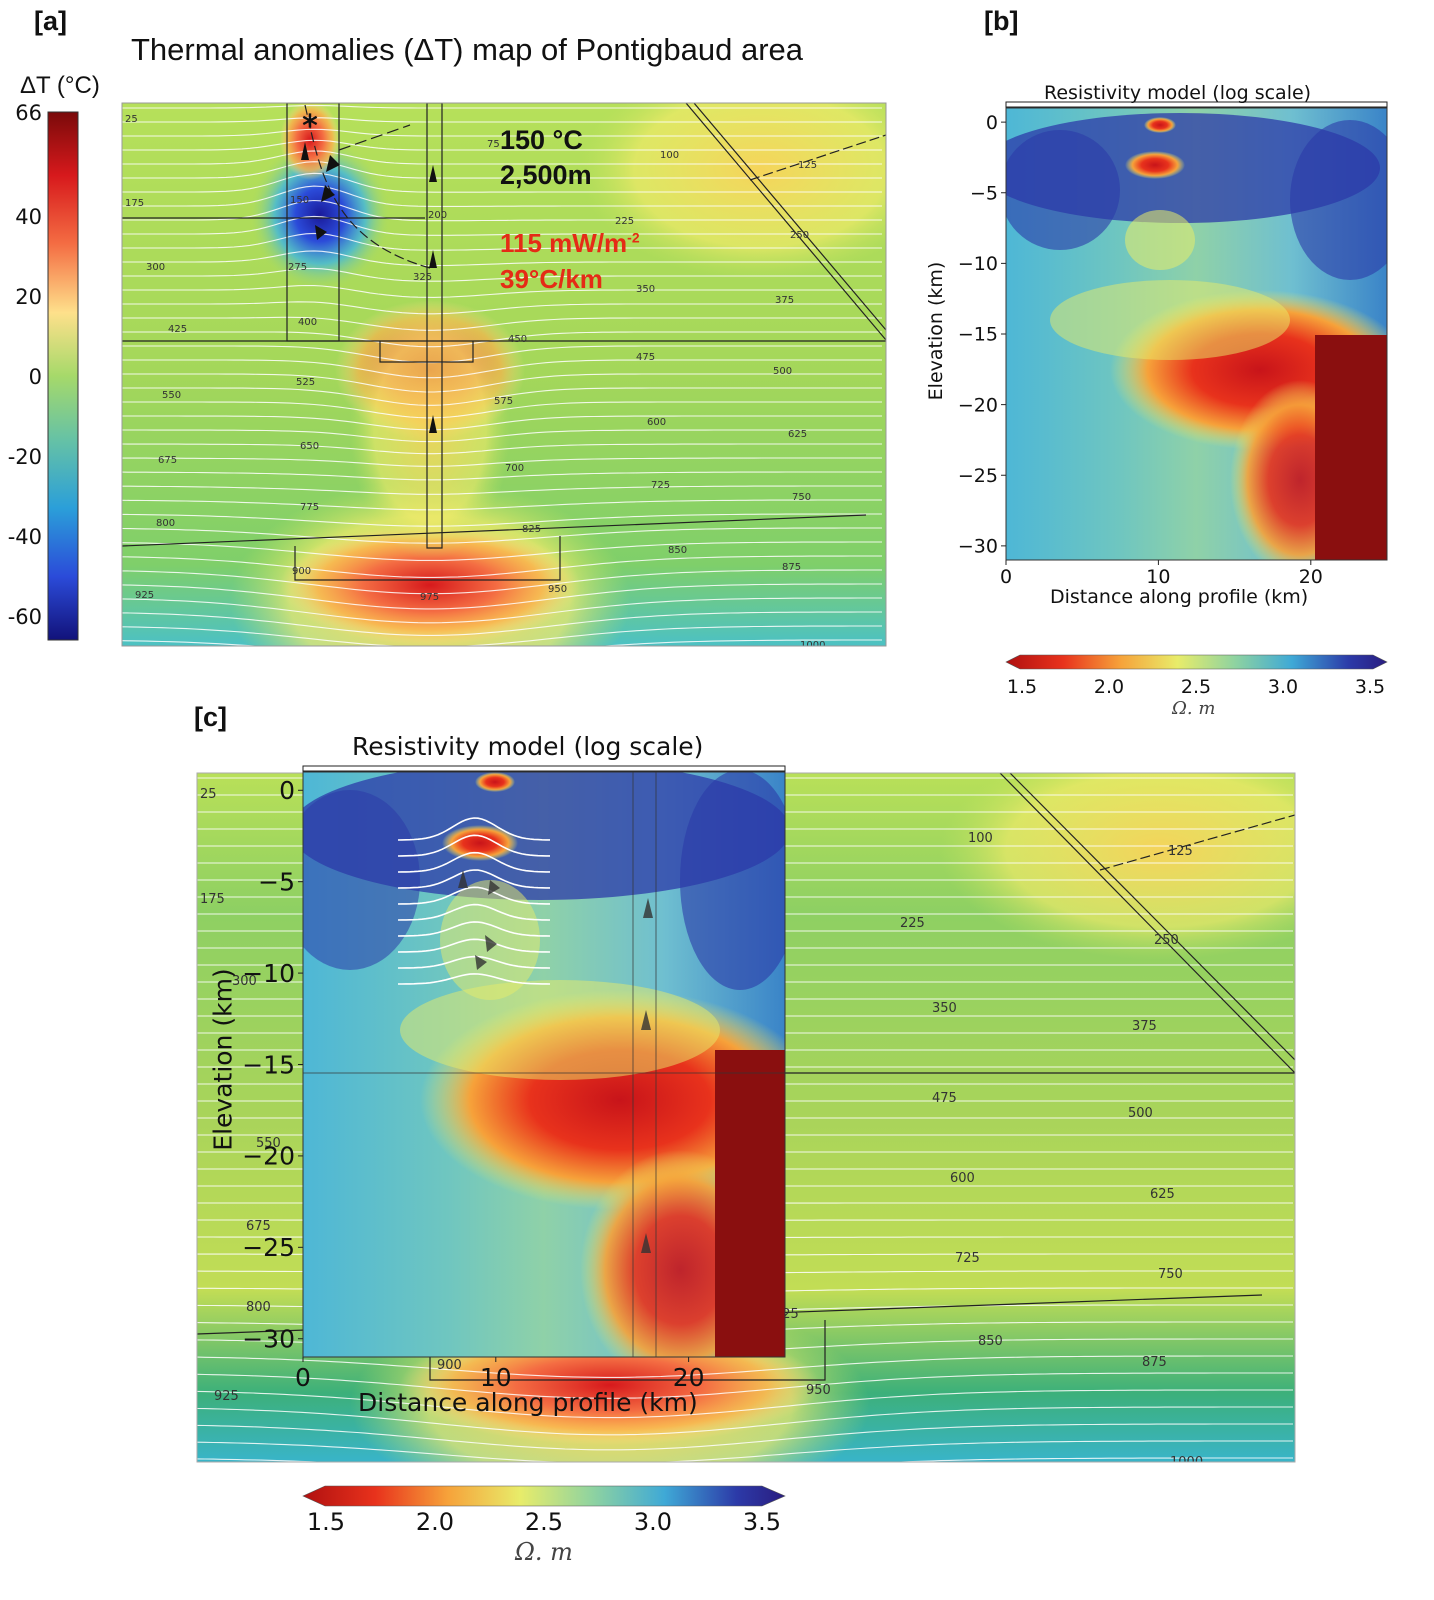 The width and height of the screenshot is (1434, 1600). Describe the element at coordinates (309, 446) in the screenshot. I see `contour-label: 650` at that location.